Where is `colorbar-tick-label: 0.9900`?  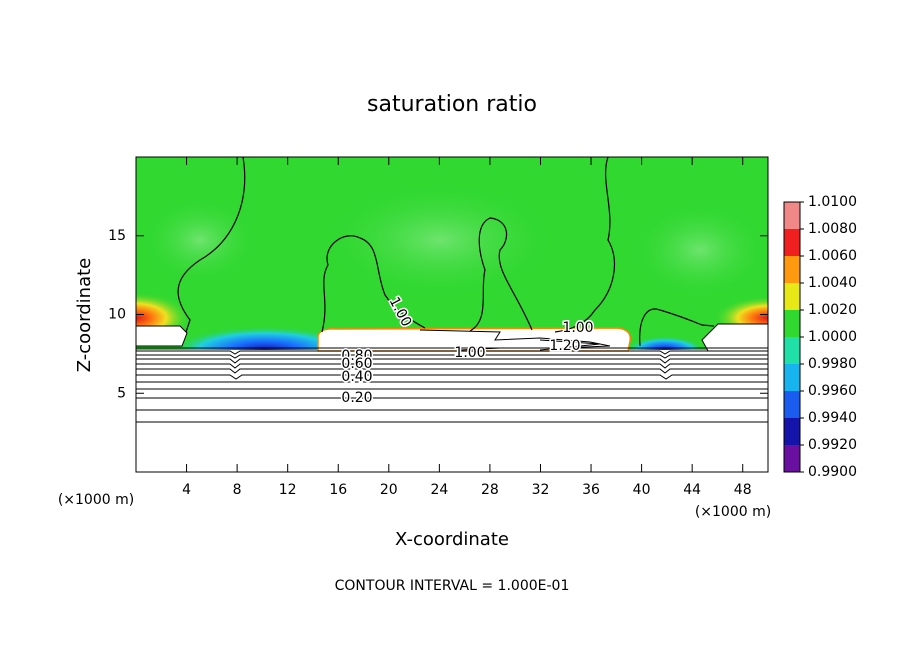 colorbar-tick-label: 0.9900 is located at coordinates (832, 472).